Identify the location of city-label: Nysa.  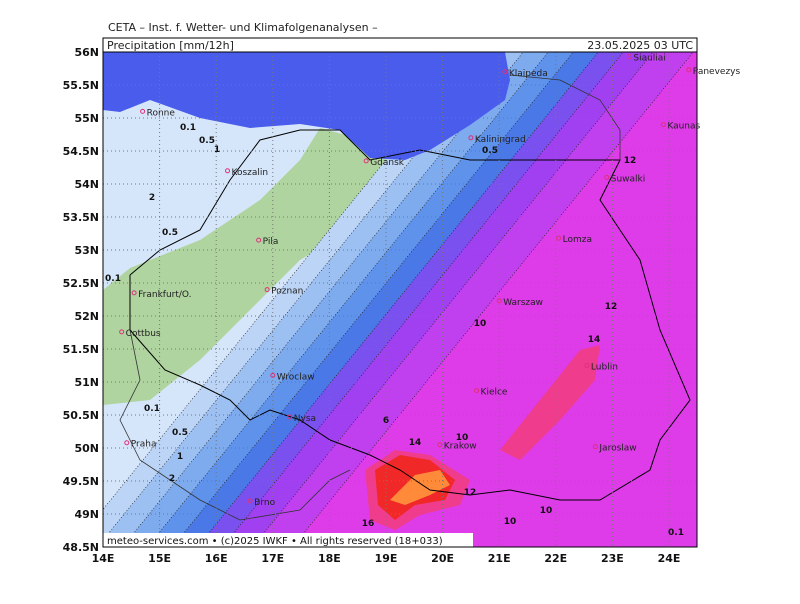
(305, 419).